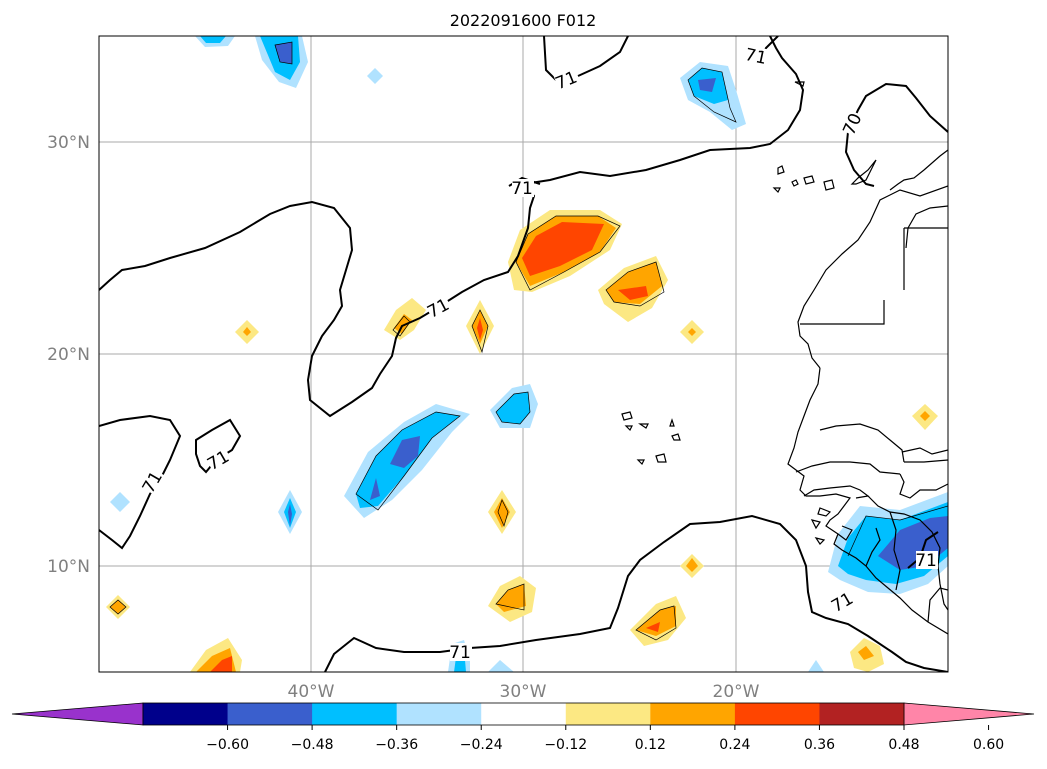 The image size is (1047, 769). Describe the element at coordinates (736, 692) in the screenshot. I see `lon-label-20w: 20°W` at that location.